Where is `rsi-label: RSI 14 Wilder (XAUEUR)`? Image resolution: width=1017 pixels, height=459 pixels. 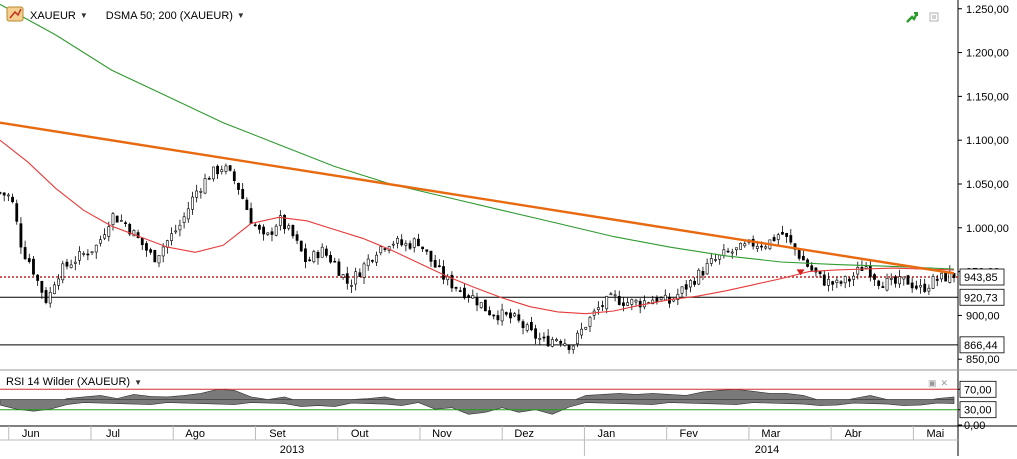
rsi-label: RSI 14 Wilder (XAUEUR) is located at coordinates (68, 382).